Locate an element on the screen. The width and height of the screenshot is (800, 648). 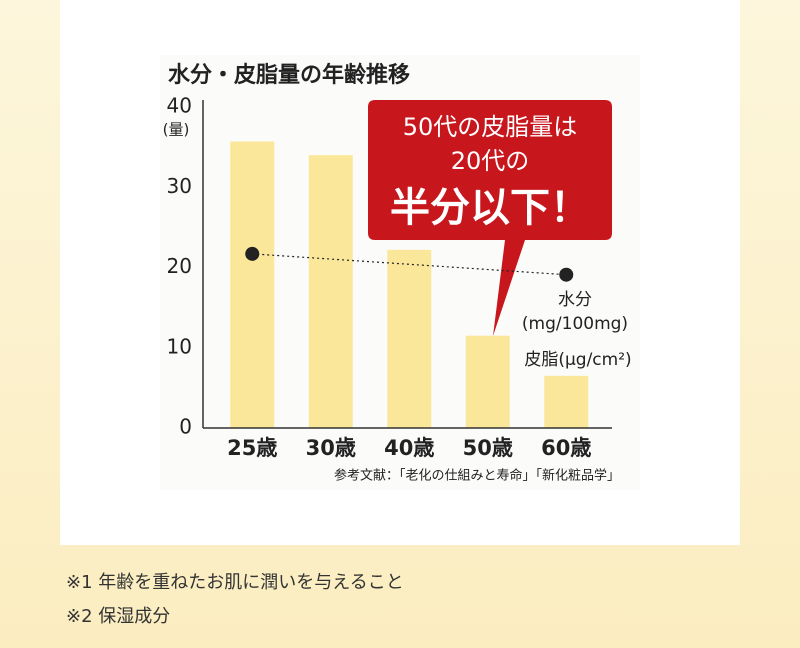
chart-title: 水分・皮脂量の年齢推移 is located at coordinates (289, 75).